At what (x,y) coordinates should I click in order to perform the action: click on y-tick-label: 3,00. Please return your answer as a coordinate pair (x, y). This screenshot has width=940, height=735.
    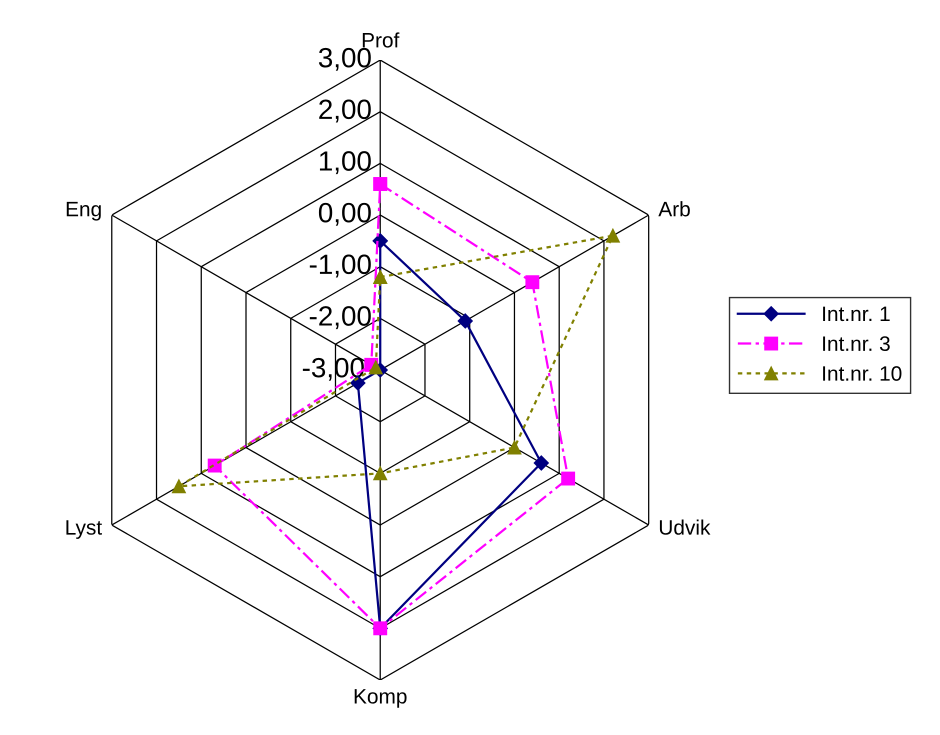
    Looking at the image, I should click on (344, 59).